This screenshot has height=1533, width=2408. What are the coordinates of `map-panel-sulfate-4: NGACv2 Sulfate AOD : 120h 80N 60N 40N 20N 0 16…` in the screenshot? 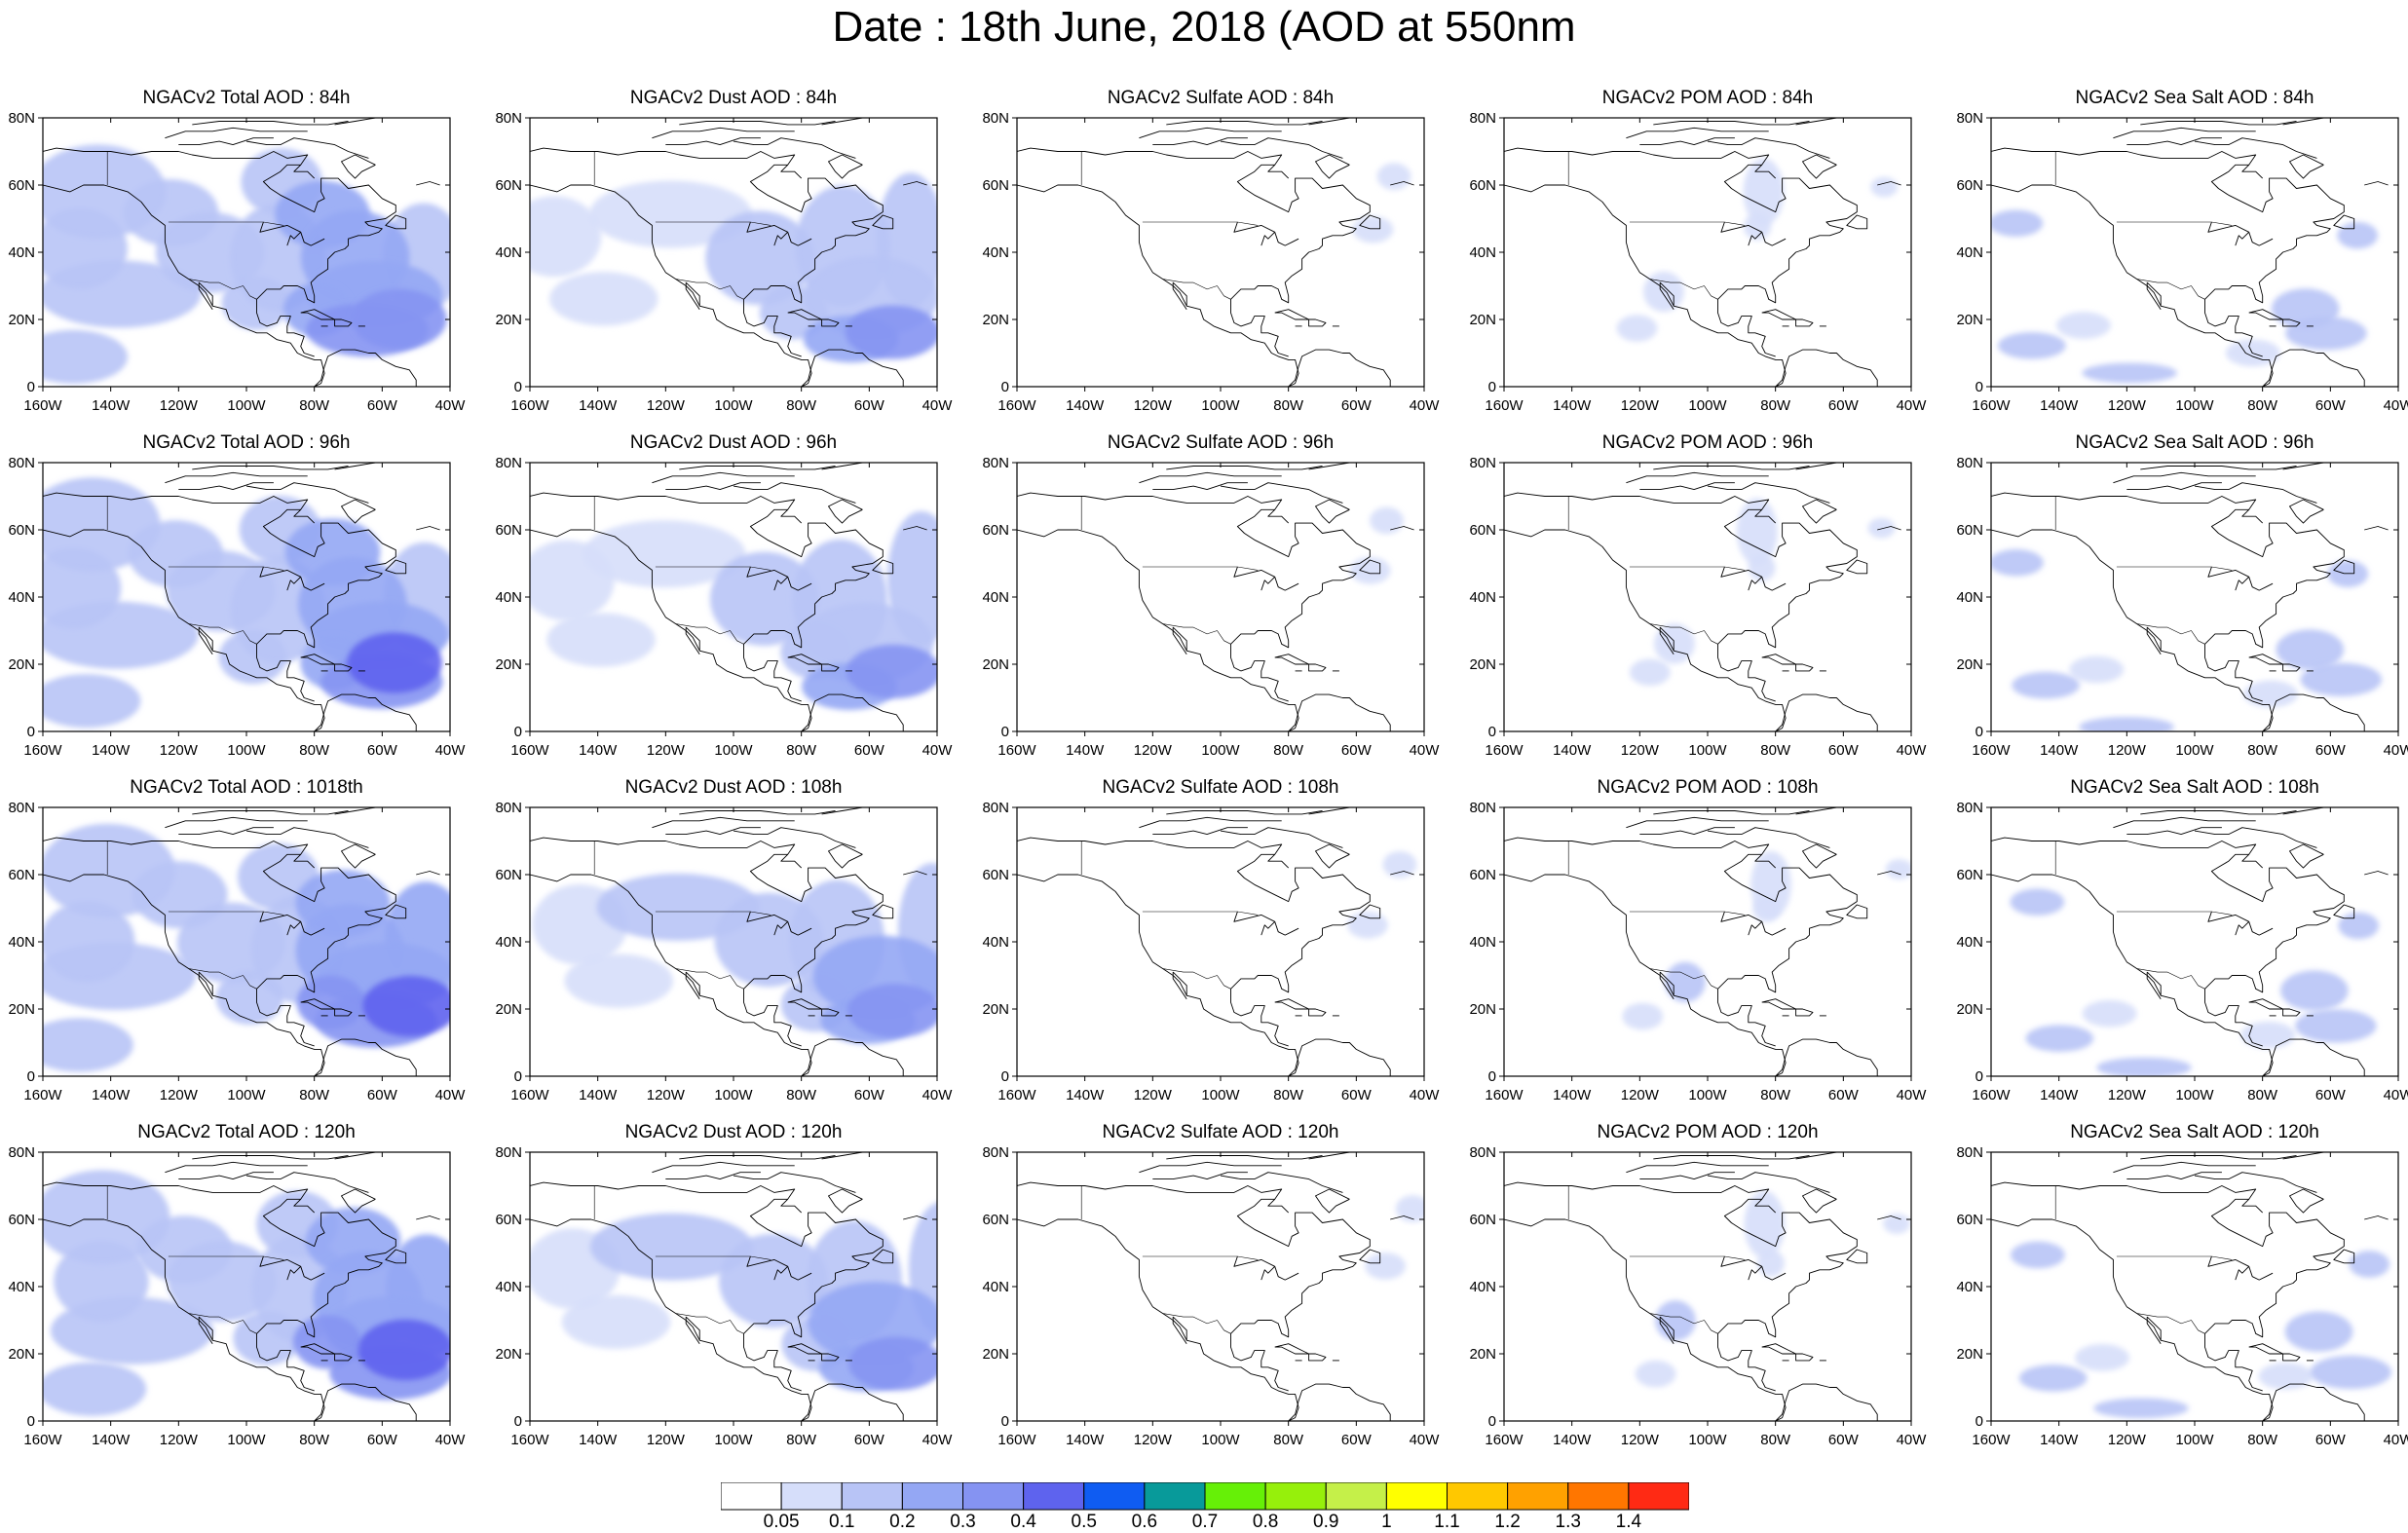 It's located at (1207, 1285).